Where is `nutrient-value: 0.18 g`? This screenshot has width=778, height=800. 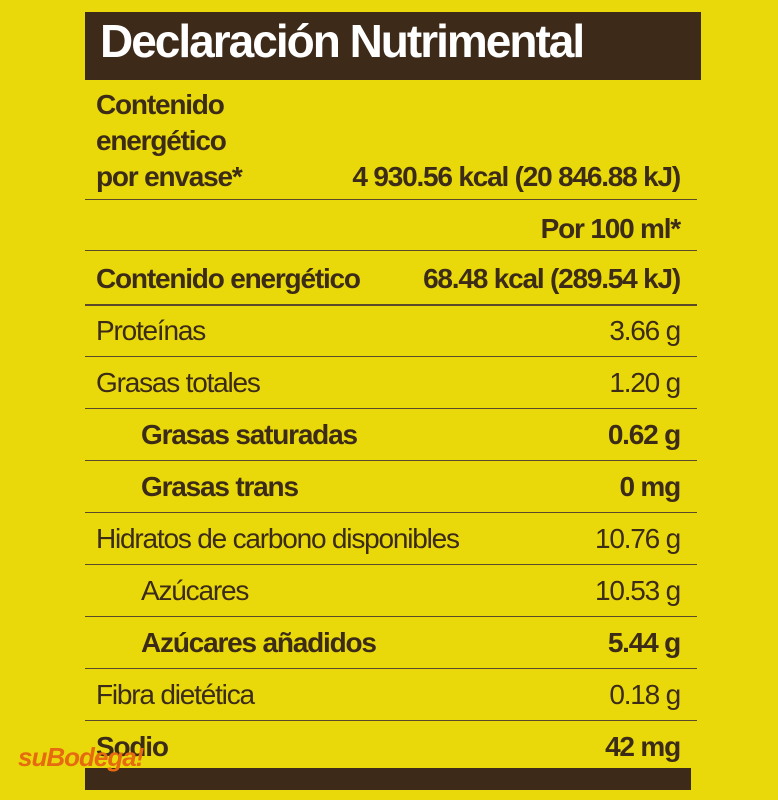 nutrient-value: 0.18 g is located at coordinates (645, 694).